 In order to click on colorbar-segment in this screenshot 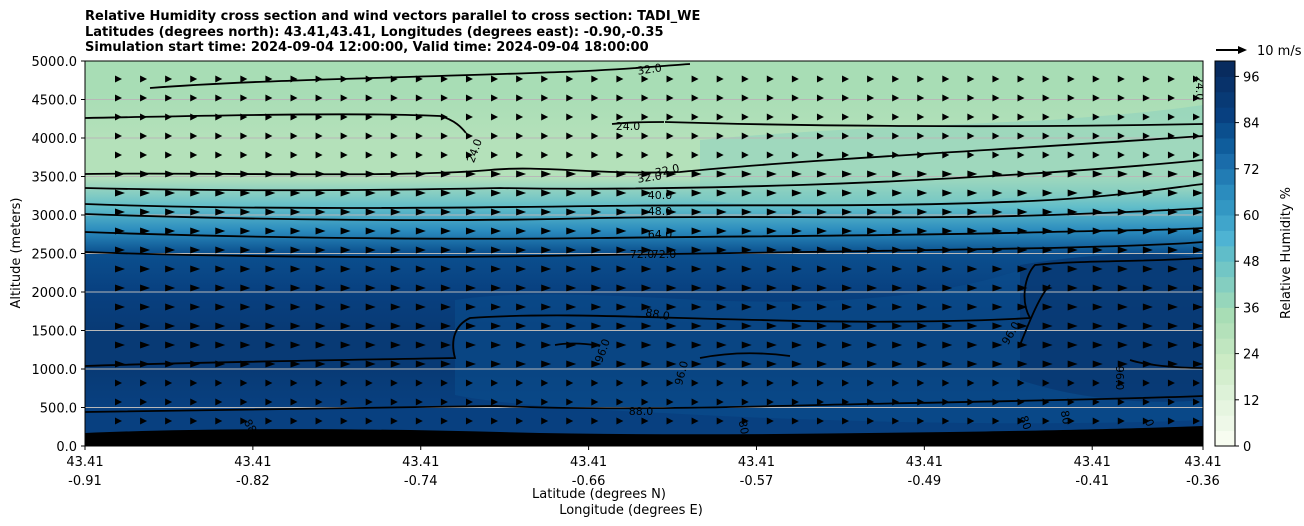, I will do `click(1225, 161)`.